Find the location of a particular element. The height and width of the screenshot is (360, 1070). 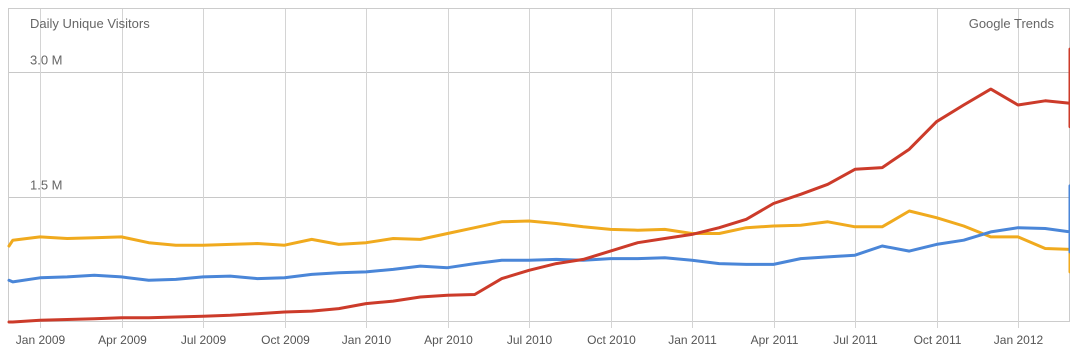

x-tick-label: Jul 2009 is located at coordinates (204, 340).